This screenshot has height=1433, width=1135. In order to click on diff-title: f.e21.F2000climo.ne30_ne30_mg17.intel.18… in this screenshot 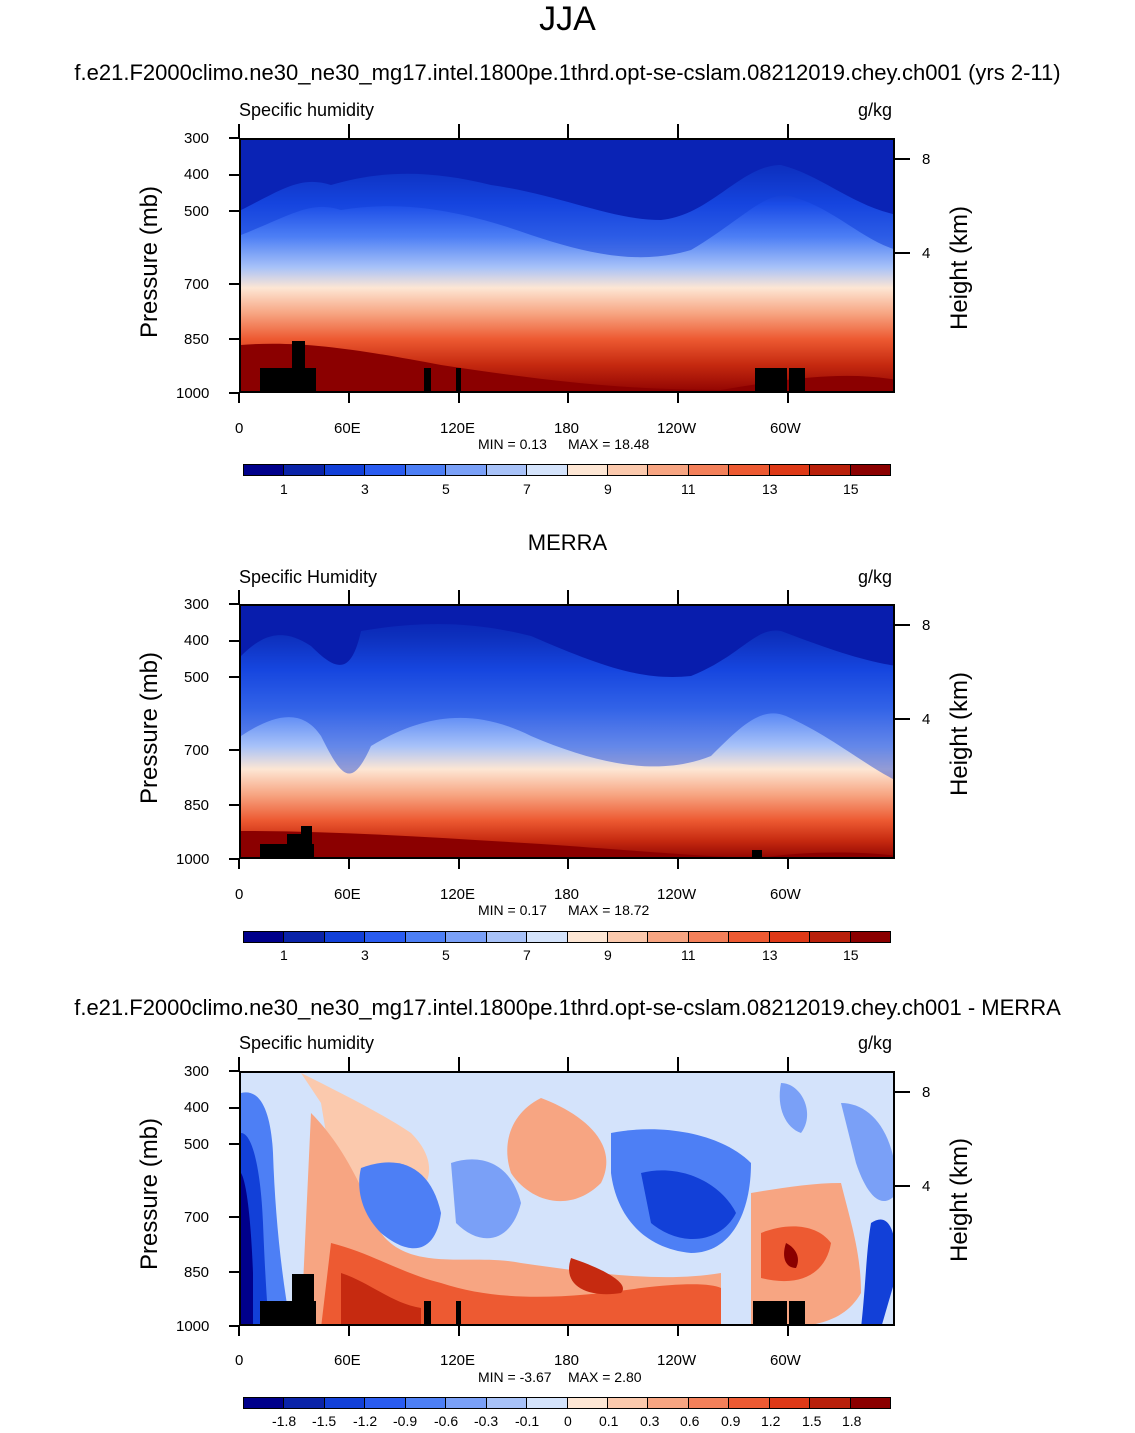, I will do `click(567, 1007)`.